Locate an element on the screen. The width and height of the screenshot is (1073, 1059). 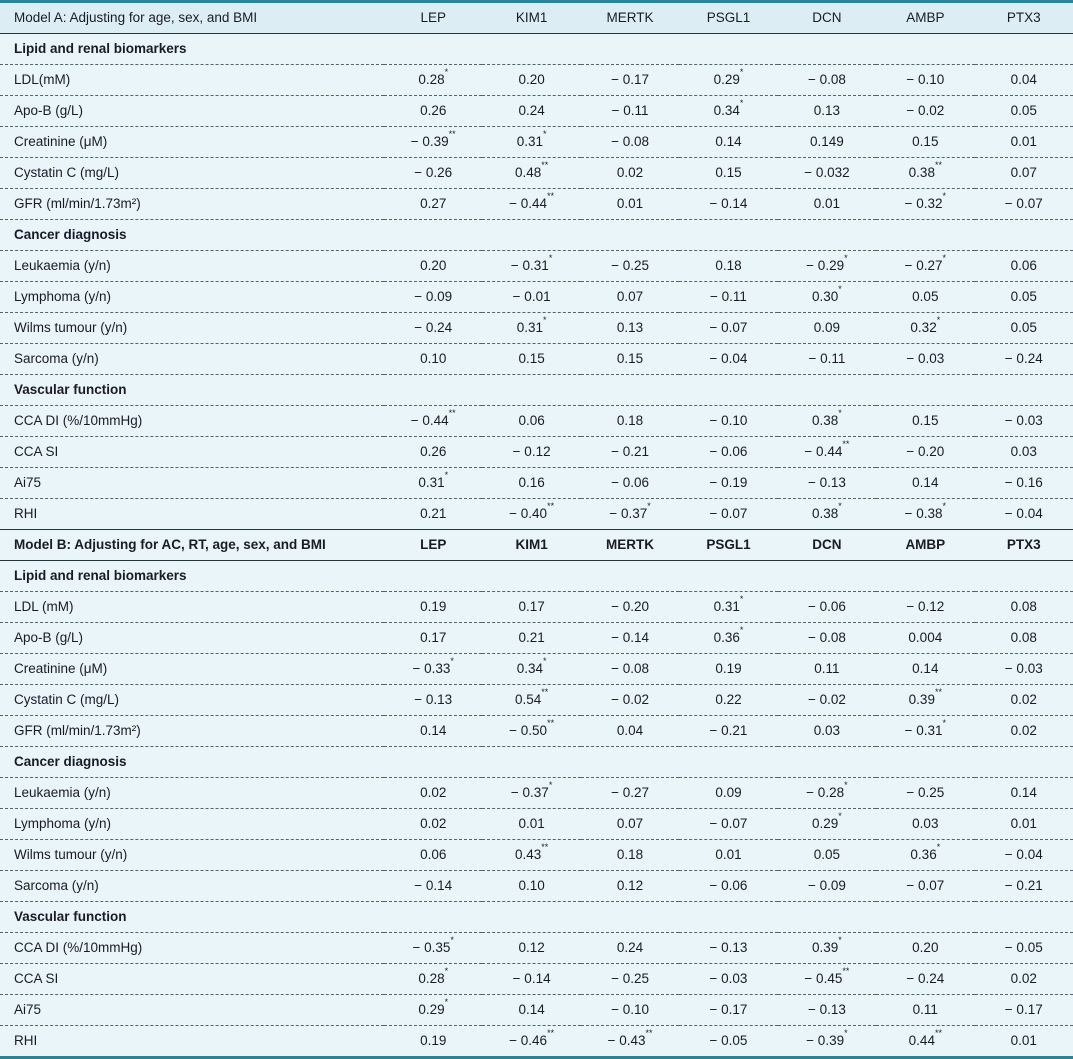
correlation-value: 0.24 is located at coordinates (630, 948).